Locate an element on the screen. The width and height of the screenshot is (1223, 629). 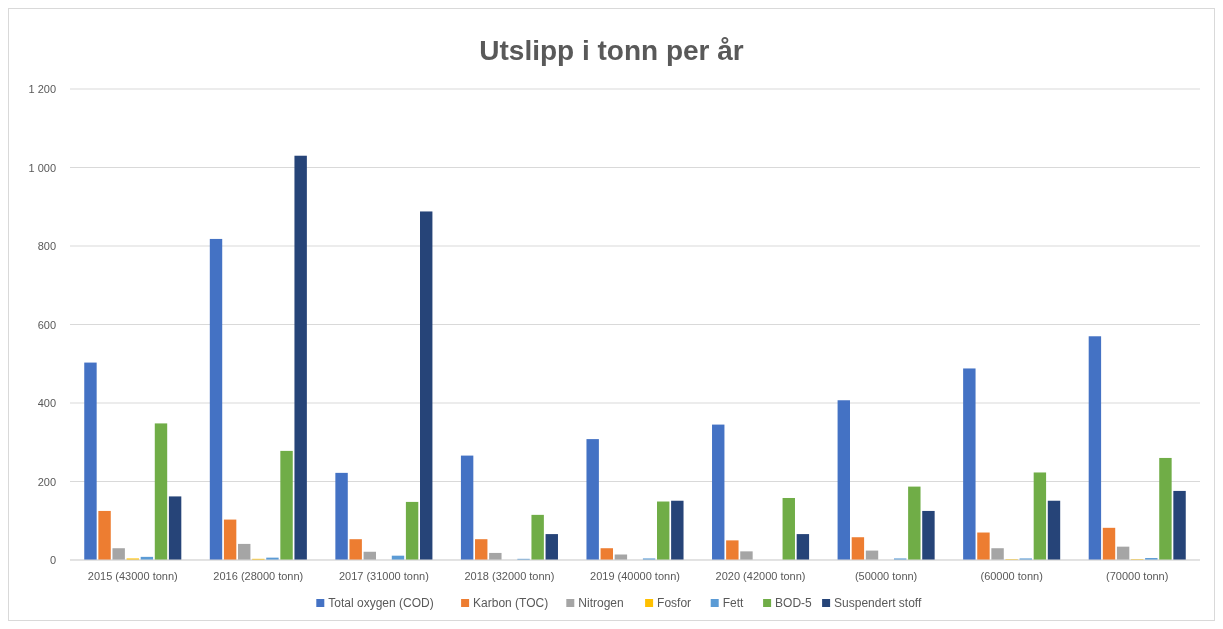
y-tick-label: 1 200 is located at coordinates (42, 89).